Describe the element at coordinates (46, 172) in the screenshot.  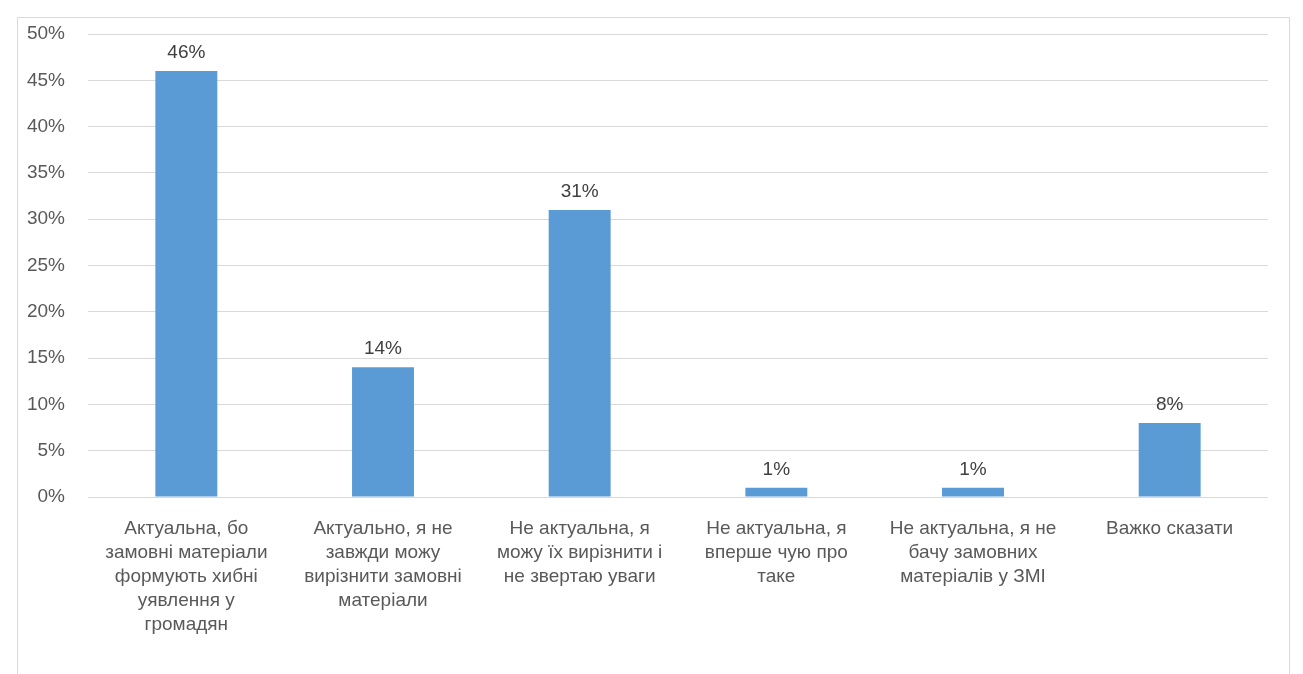
I see `y-tick-label: 35%` at that location.